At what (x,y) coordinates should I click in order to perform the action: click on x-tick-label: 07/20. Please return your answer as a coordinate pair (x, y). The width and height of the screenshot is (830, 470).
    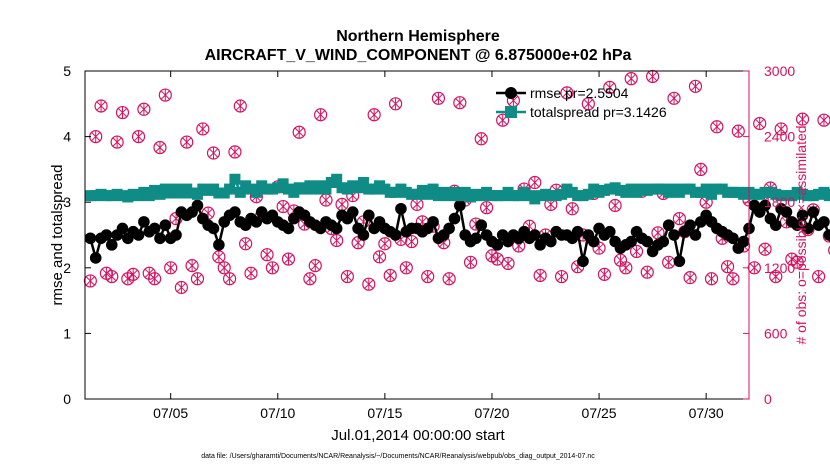
    Looking at the image, I should click on (491, 413).